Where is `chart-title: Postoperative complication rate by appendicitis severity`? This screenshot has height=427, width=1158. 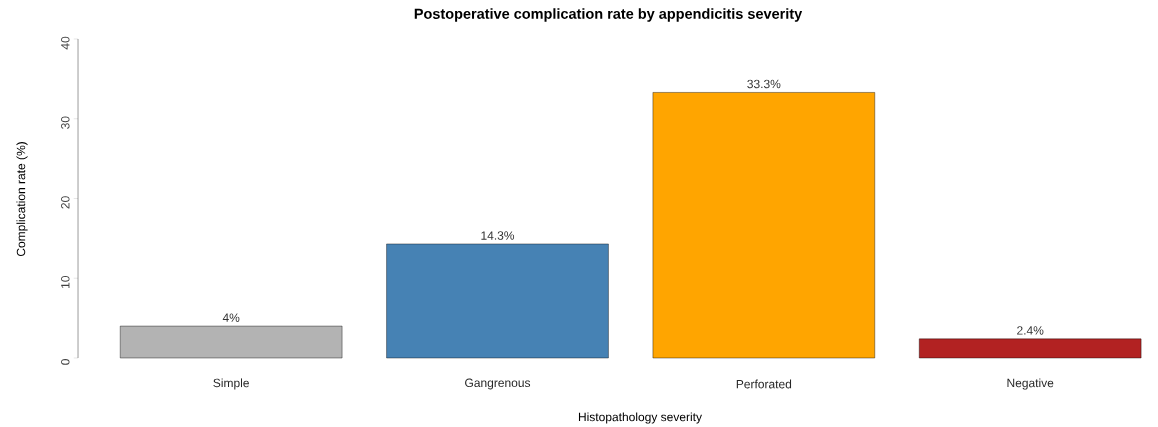
chart-title: Postoperative complication rate by appendicitis severity is located at coordinates (608, 15).